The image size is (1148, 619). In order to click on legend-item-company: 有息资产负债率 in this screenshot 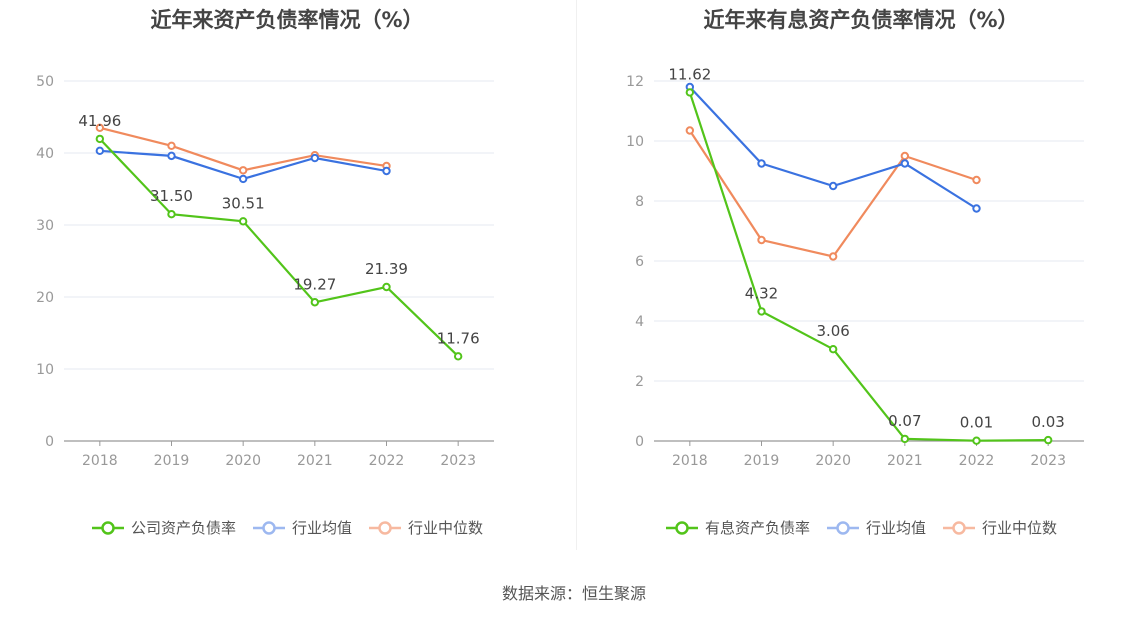, I will do `click(737, 527)`.